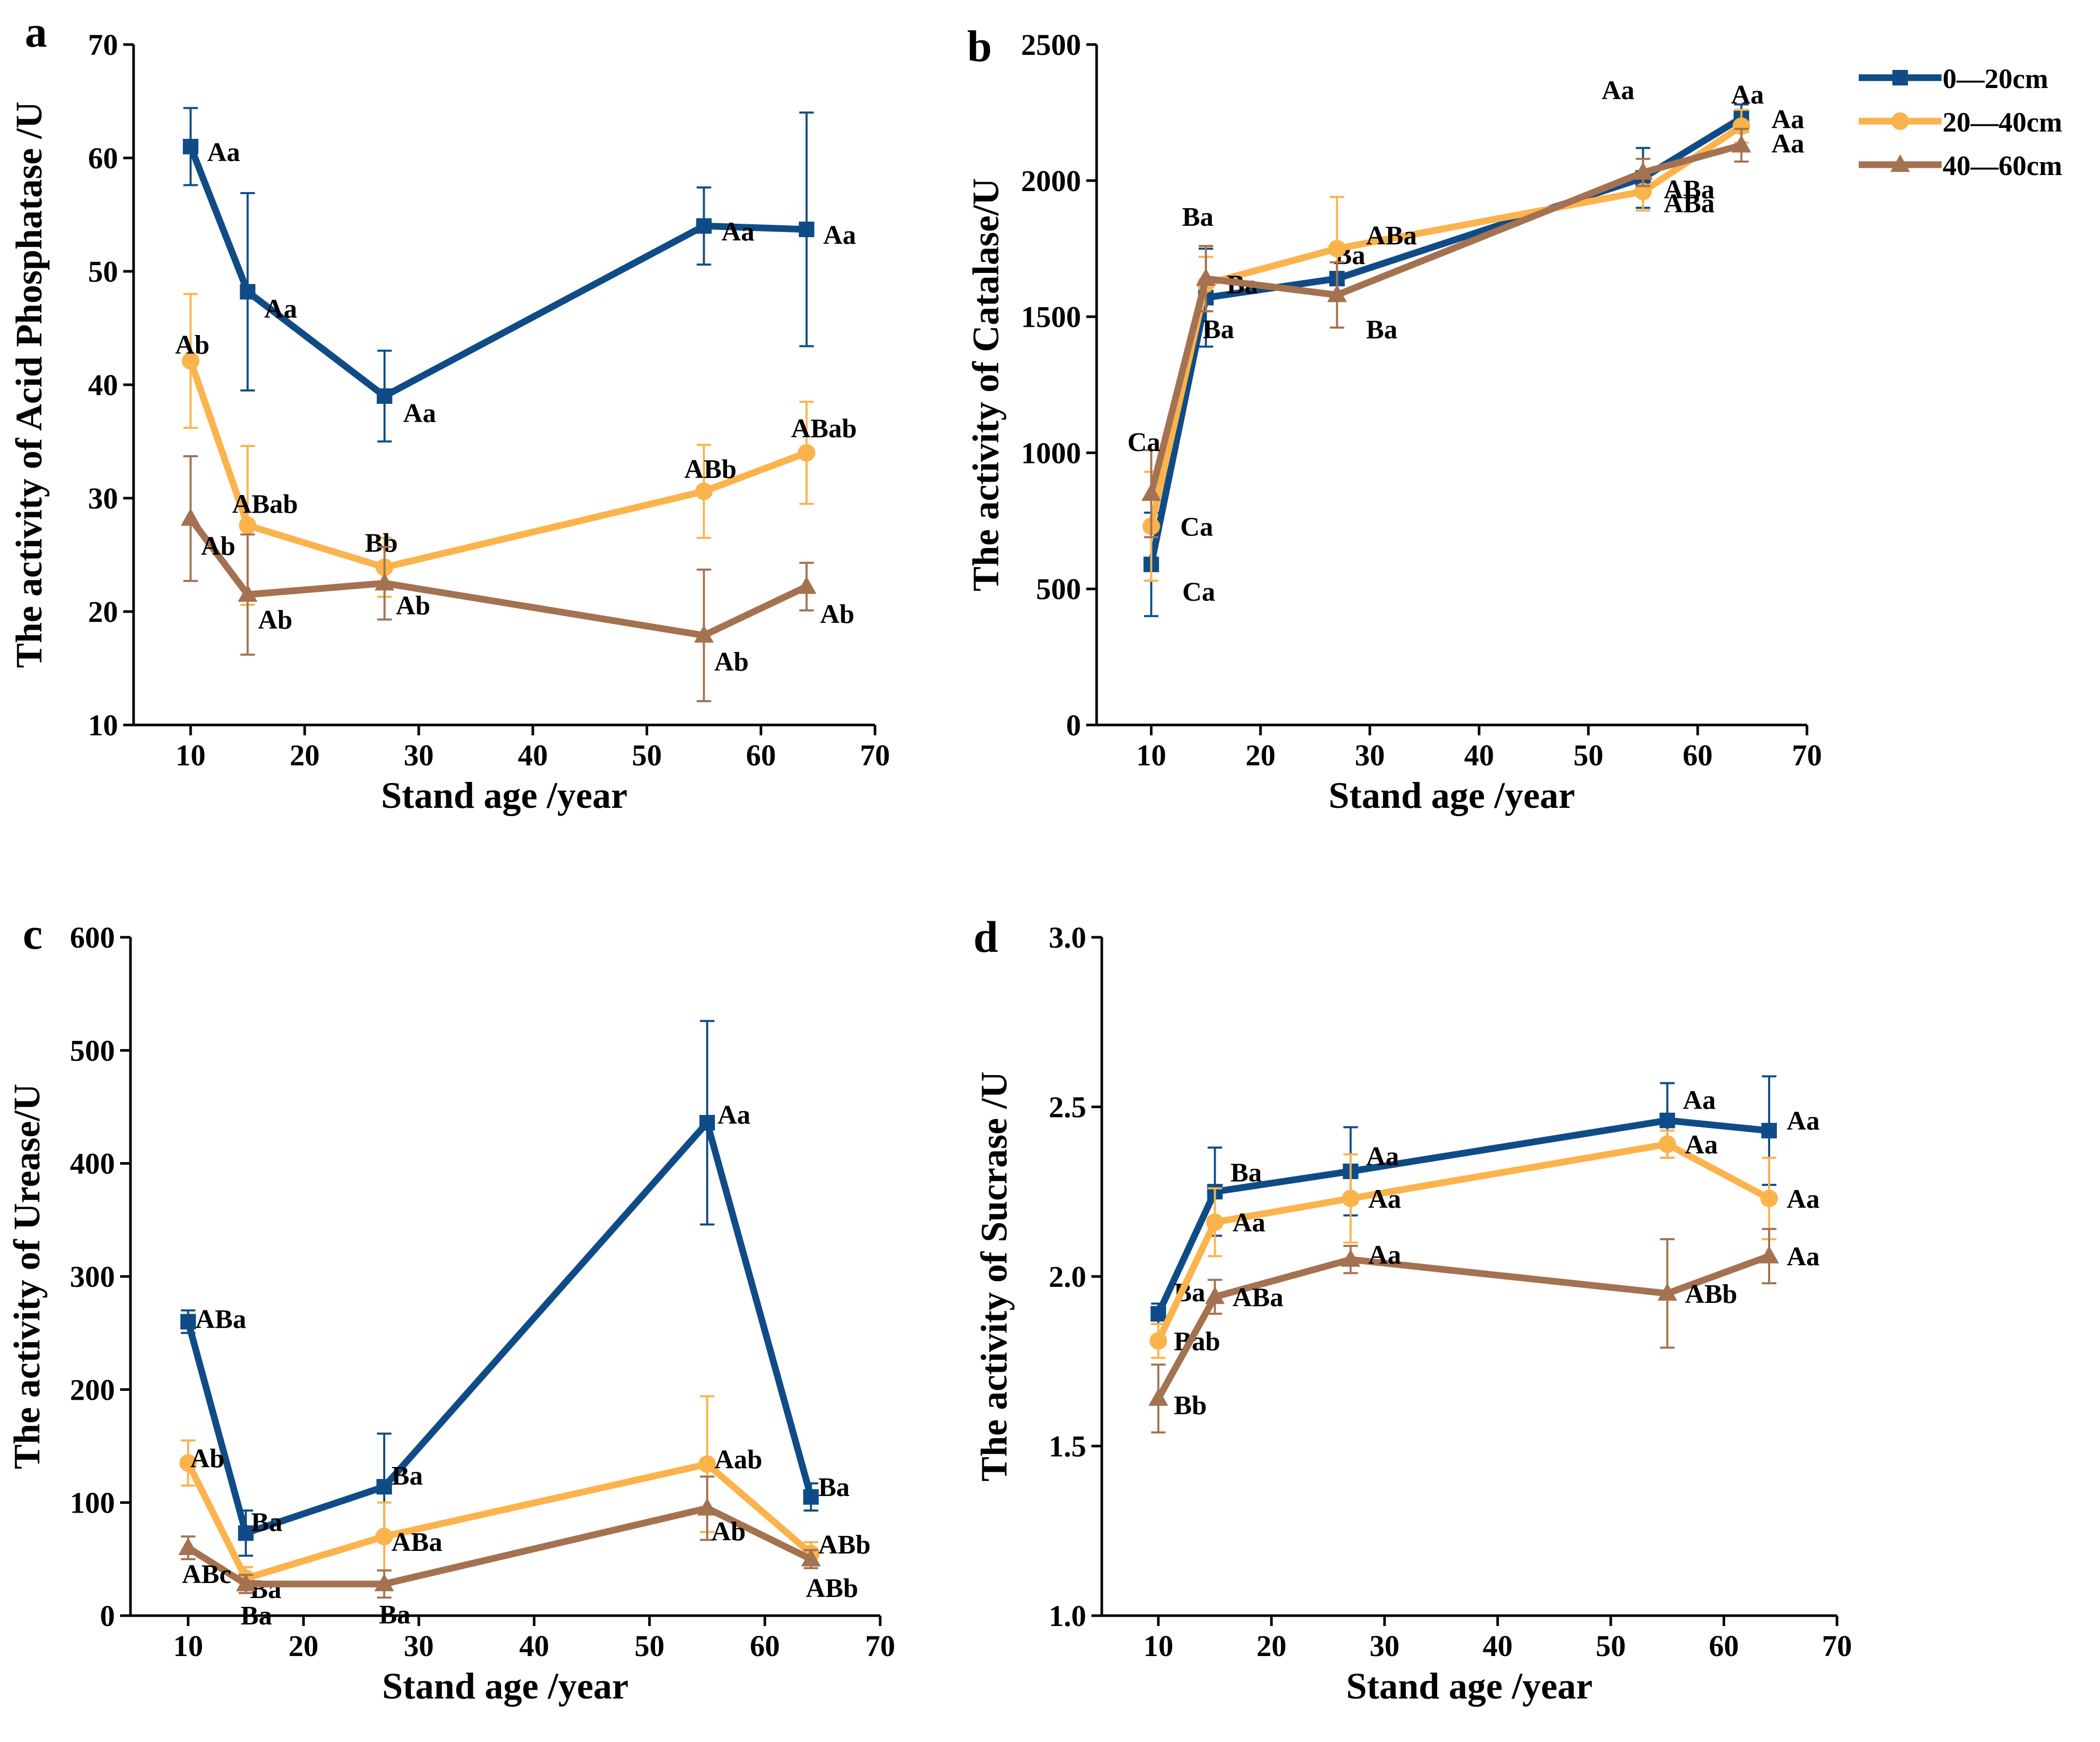  I want to click on y-tick-label: 20, so click(103, 612).